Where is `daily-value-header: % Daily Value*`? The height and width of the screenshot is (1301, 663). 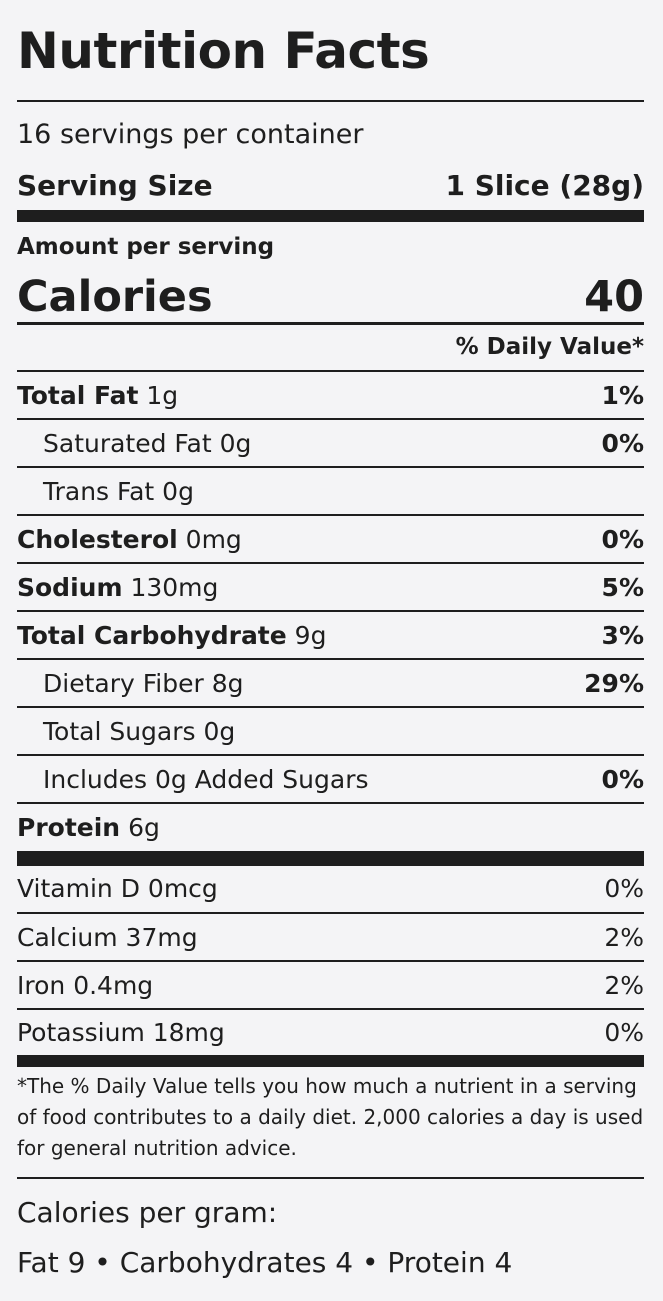
daily-value-header: % Daily Value* is located at coordinates (330, 347).